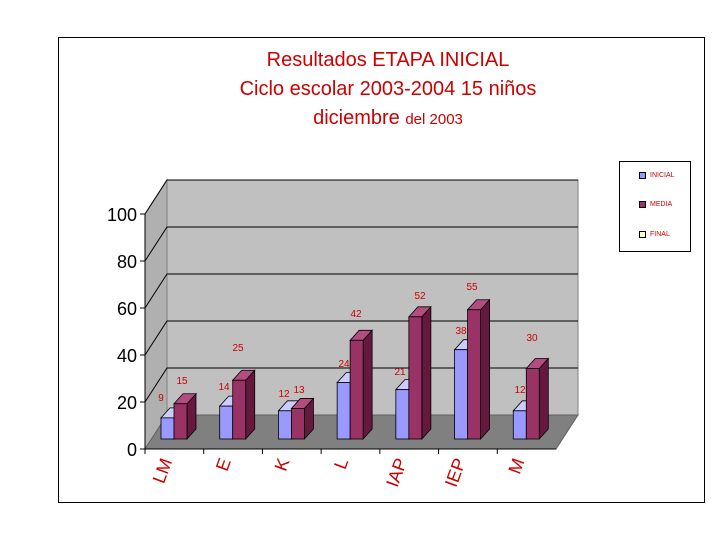  I want to click on x-category-label: LM, so click(162, 471).